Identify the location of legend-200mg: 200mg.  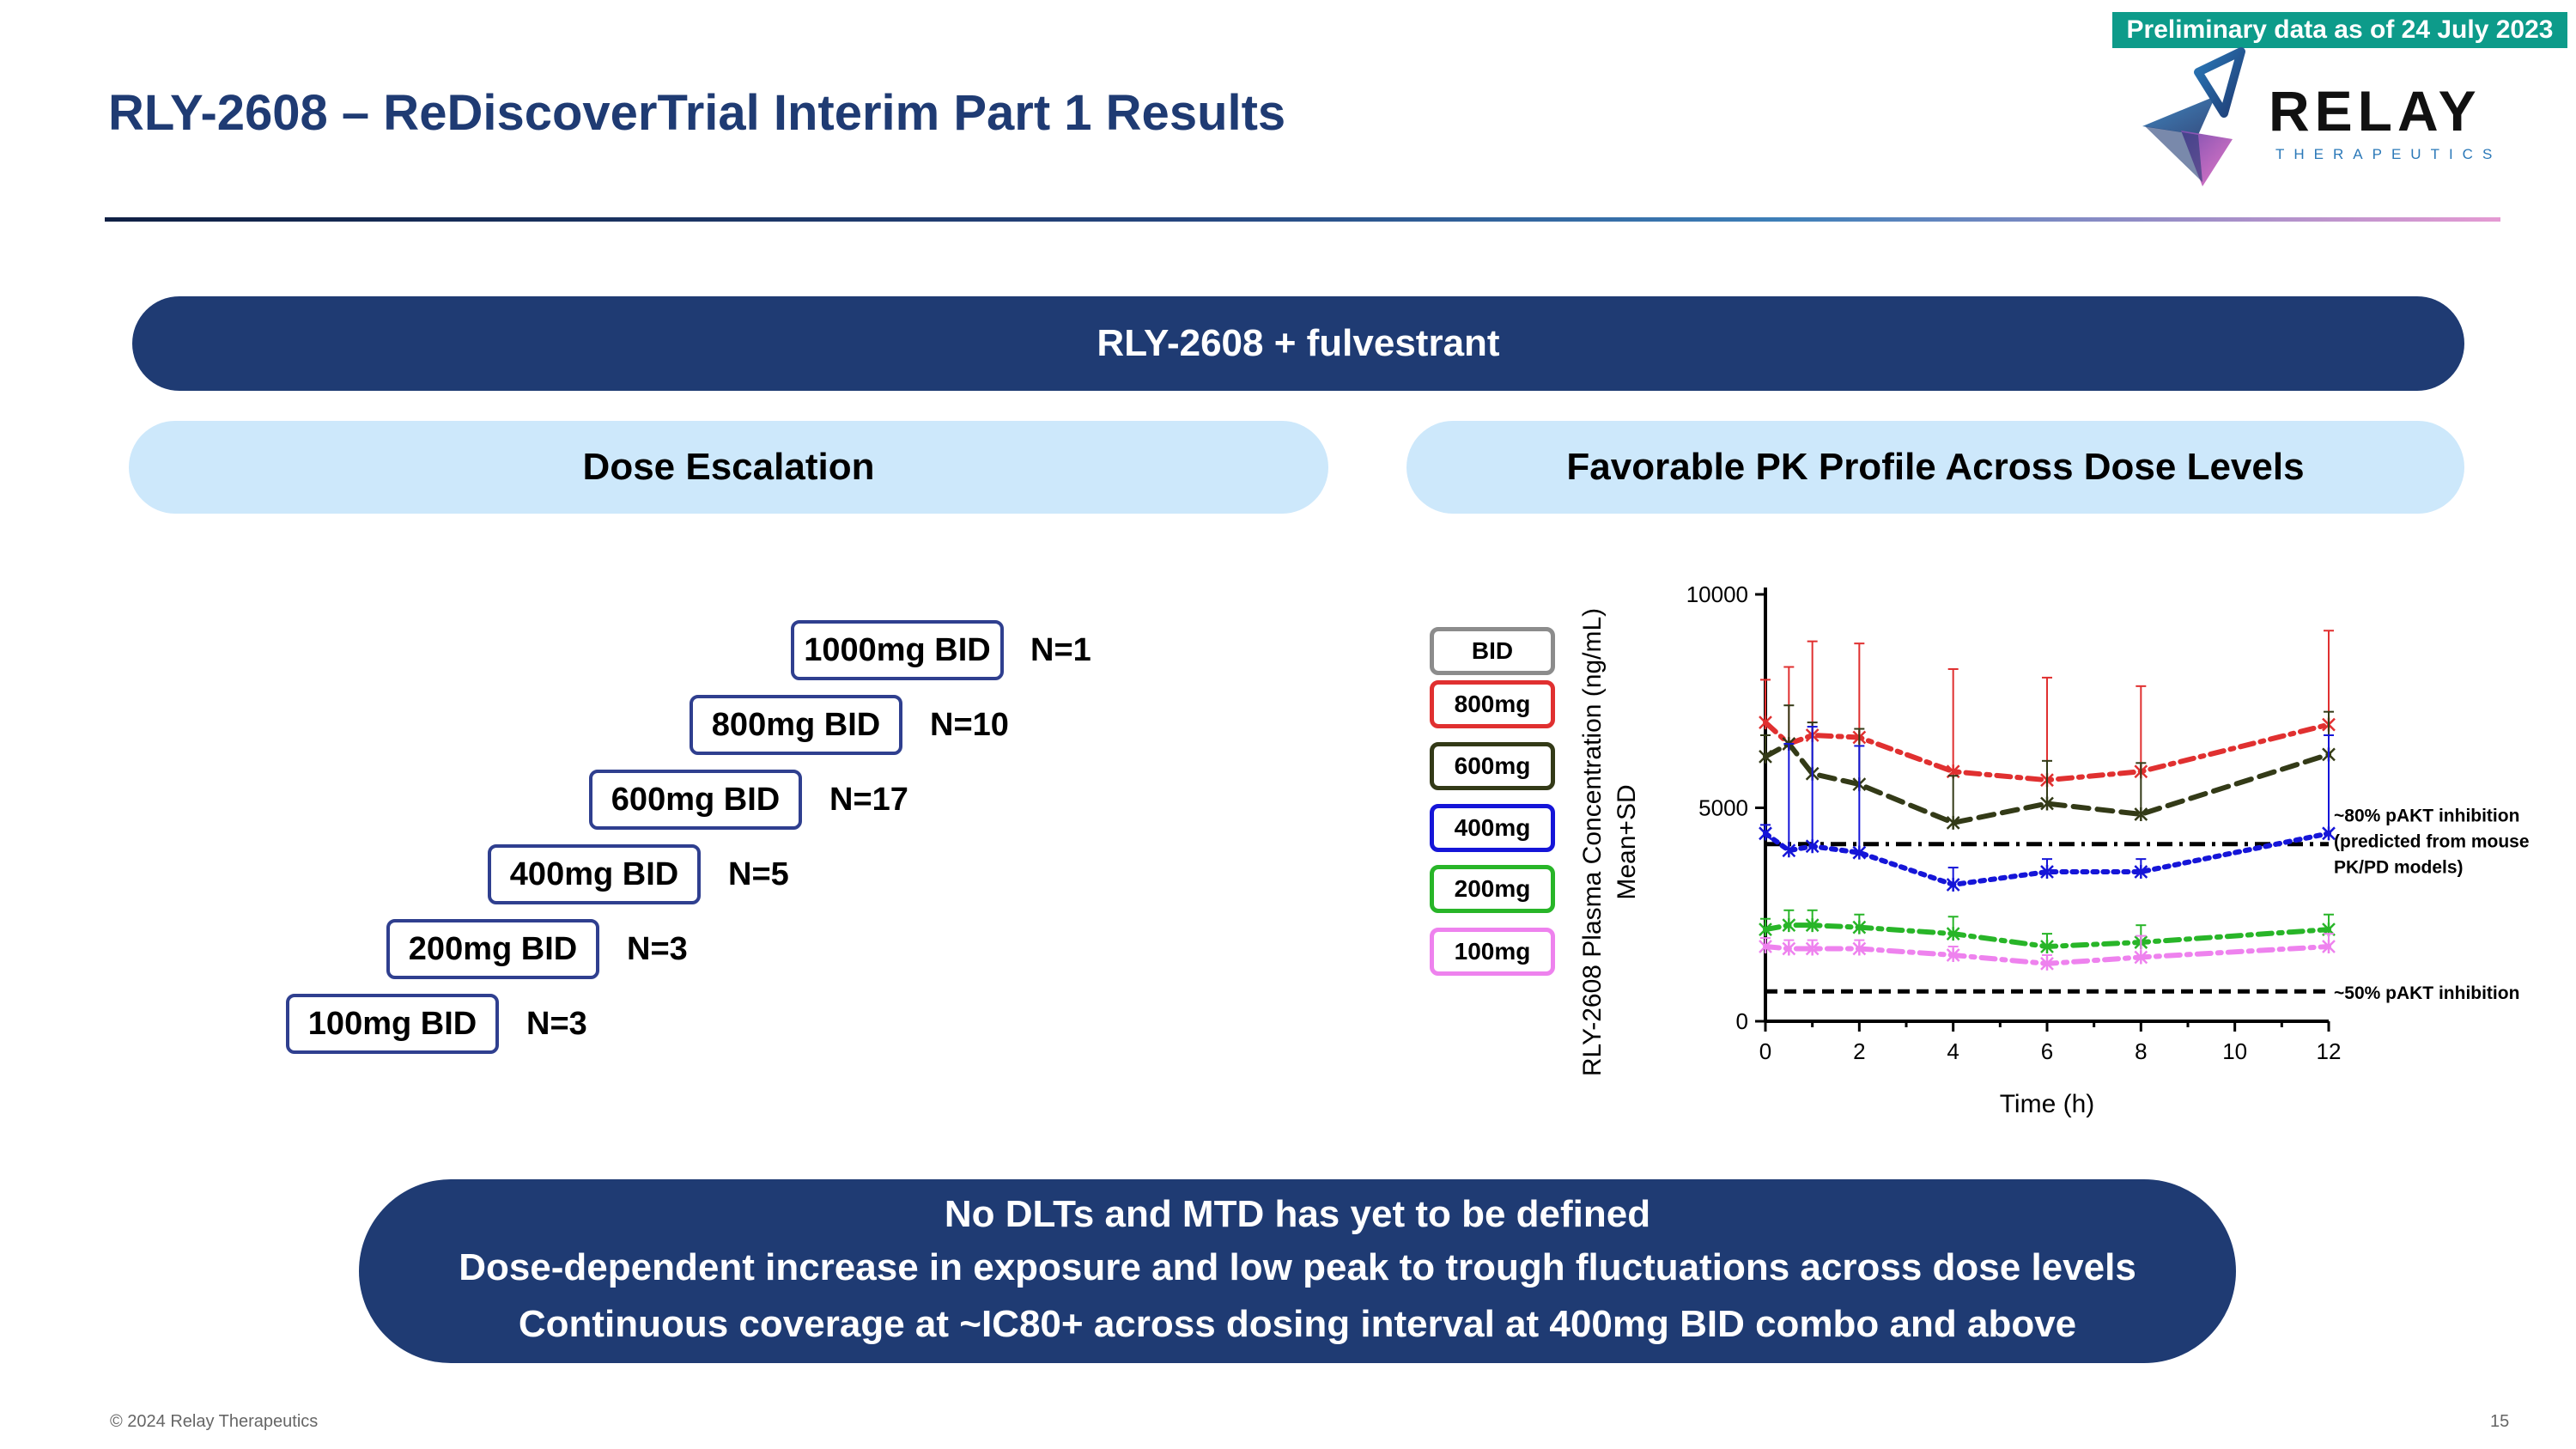
(1492, 889).